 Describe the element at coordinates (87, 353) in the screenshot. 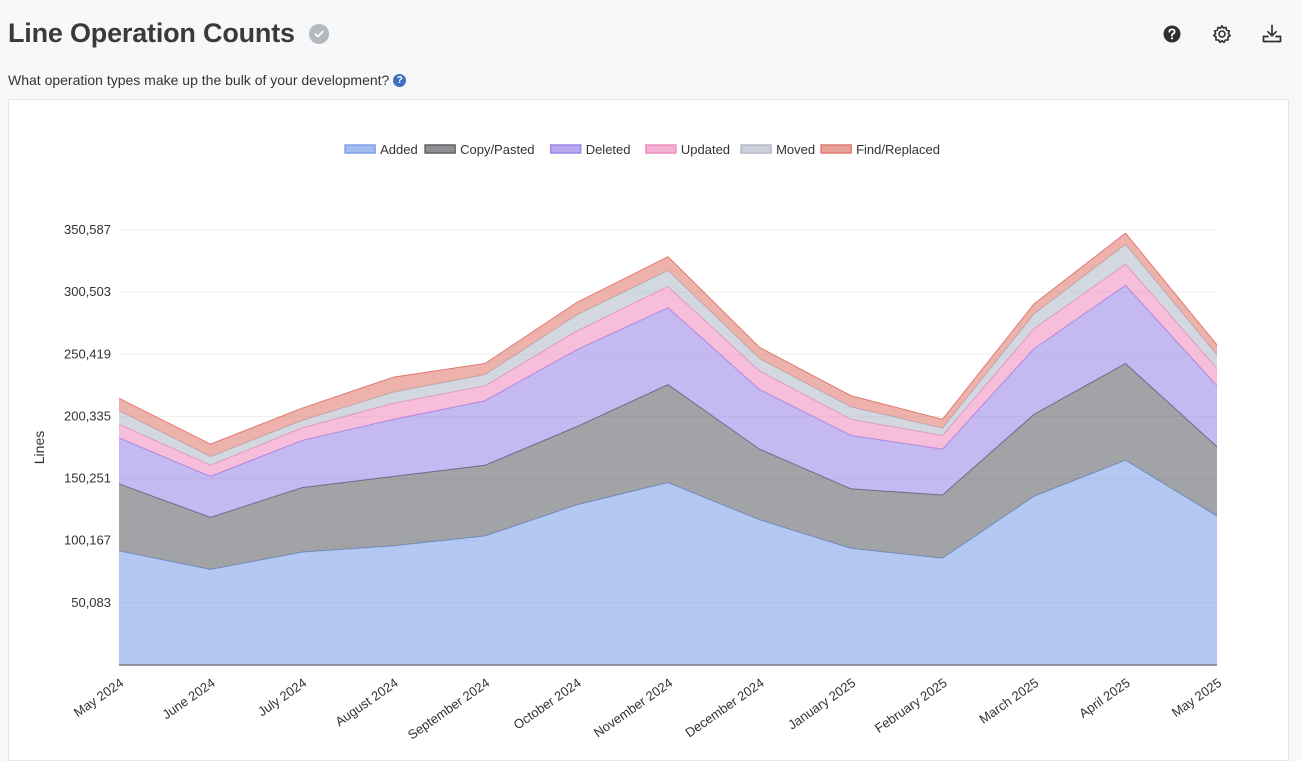

I see `y-tick-label: 250,419` at that location.